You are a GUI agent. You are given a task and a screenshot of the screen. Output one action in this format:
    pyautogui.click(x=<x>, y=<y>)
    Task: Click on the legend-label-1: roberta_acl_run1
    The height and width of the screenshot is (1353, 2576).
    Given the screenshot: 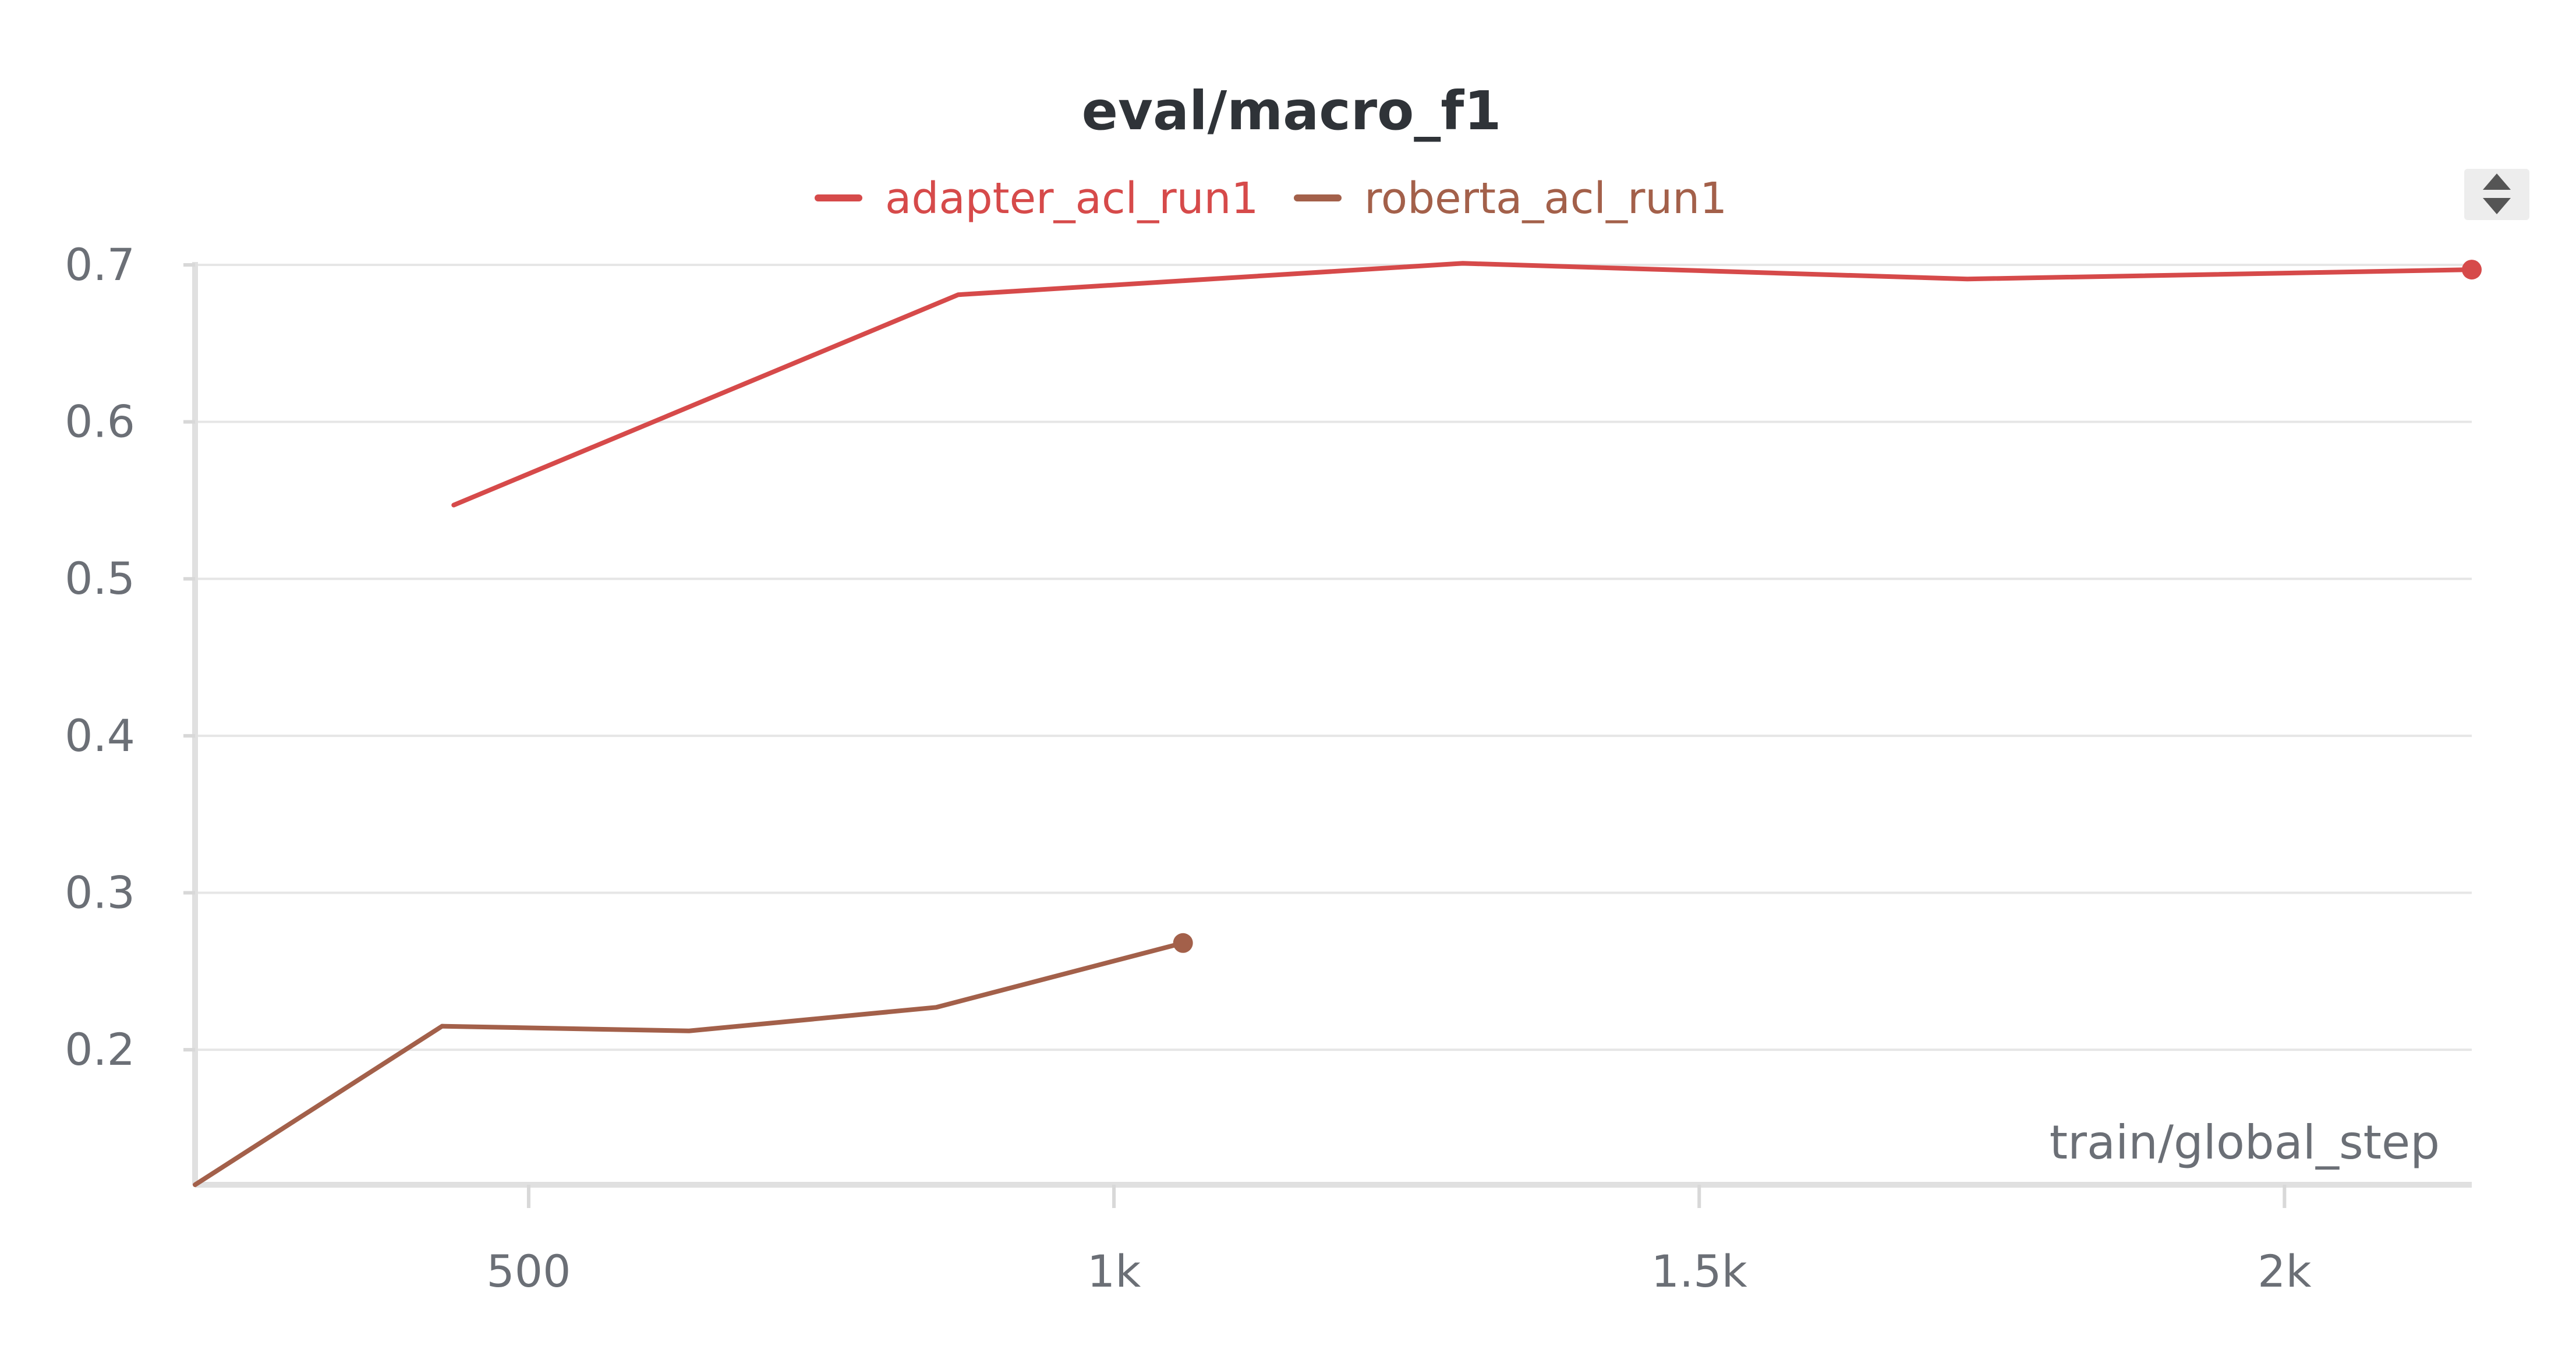 What is the action you would take?
    pyautogui.click(x=1546, y=199)
    